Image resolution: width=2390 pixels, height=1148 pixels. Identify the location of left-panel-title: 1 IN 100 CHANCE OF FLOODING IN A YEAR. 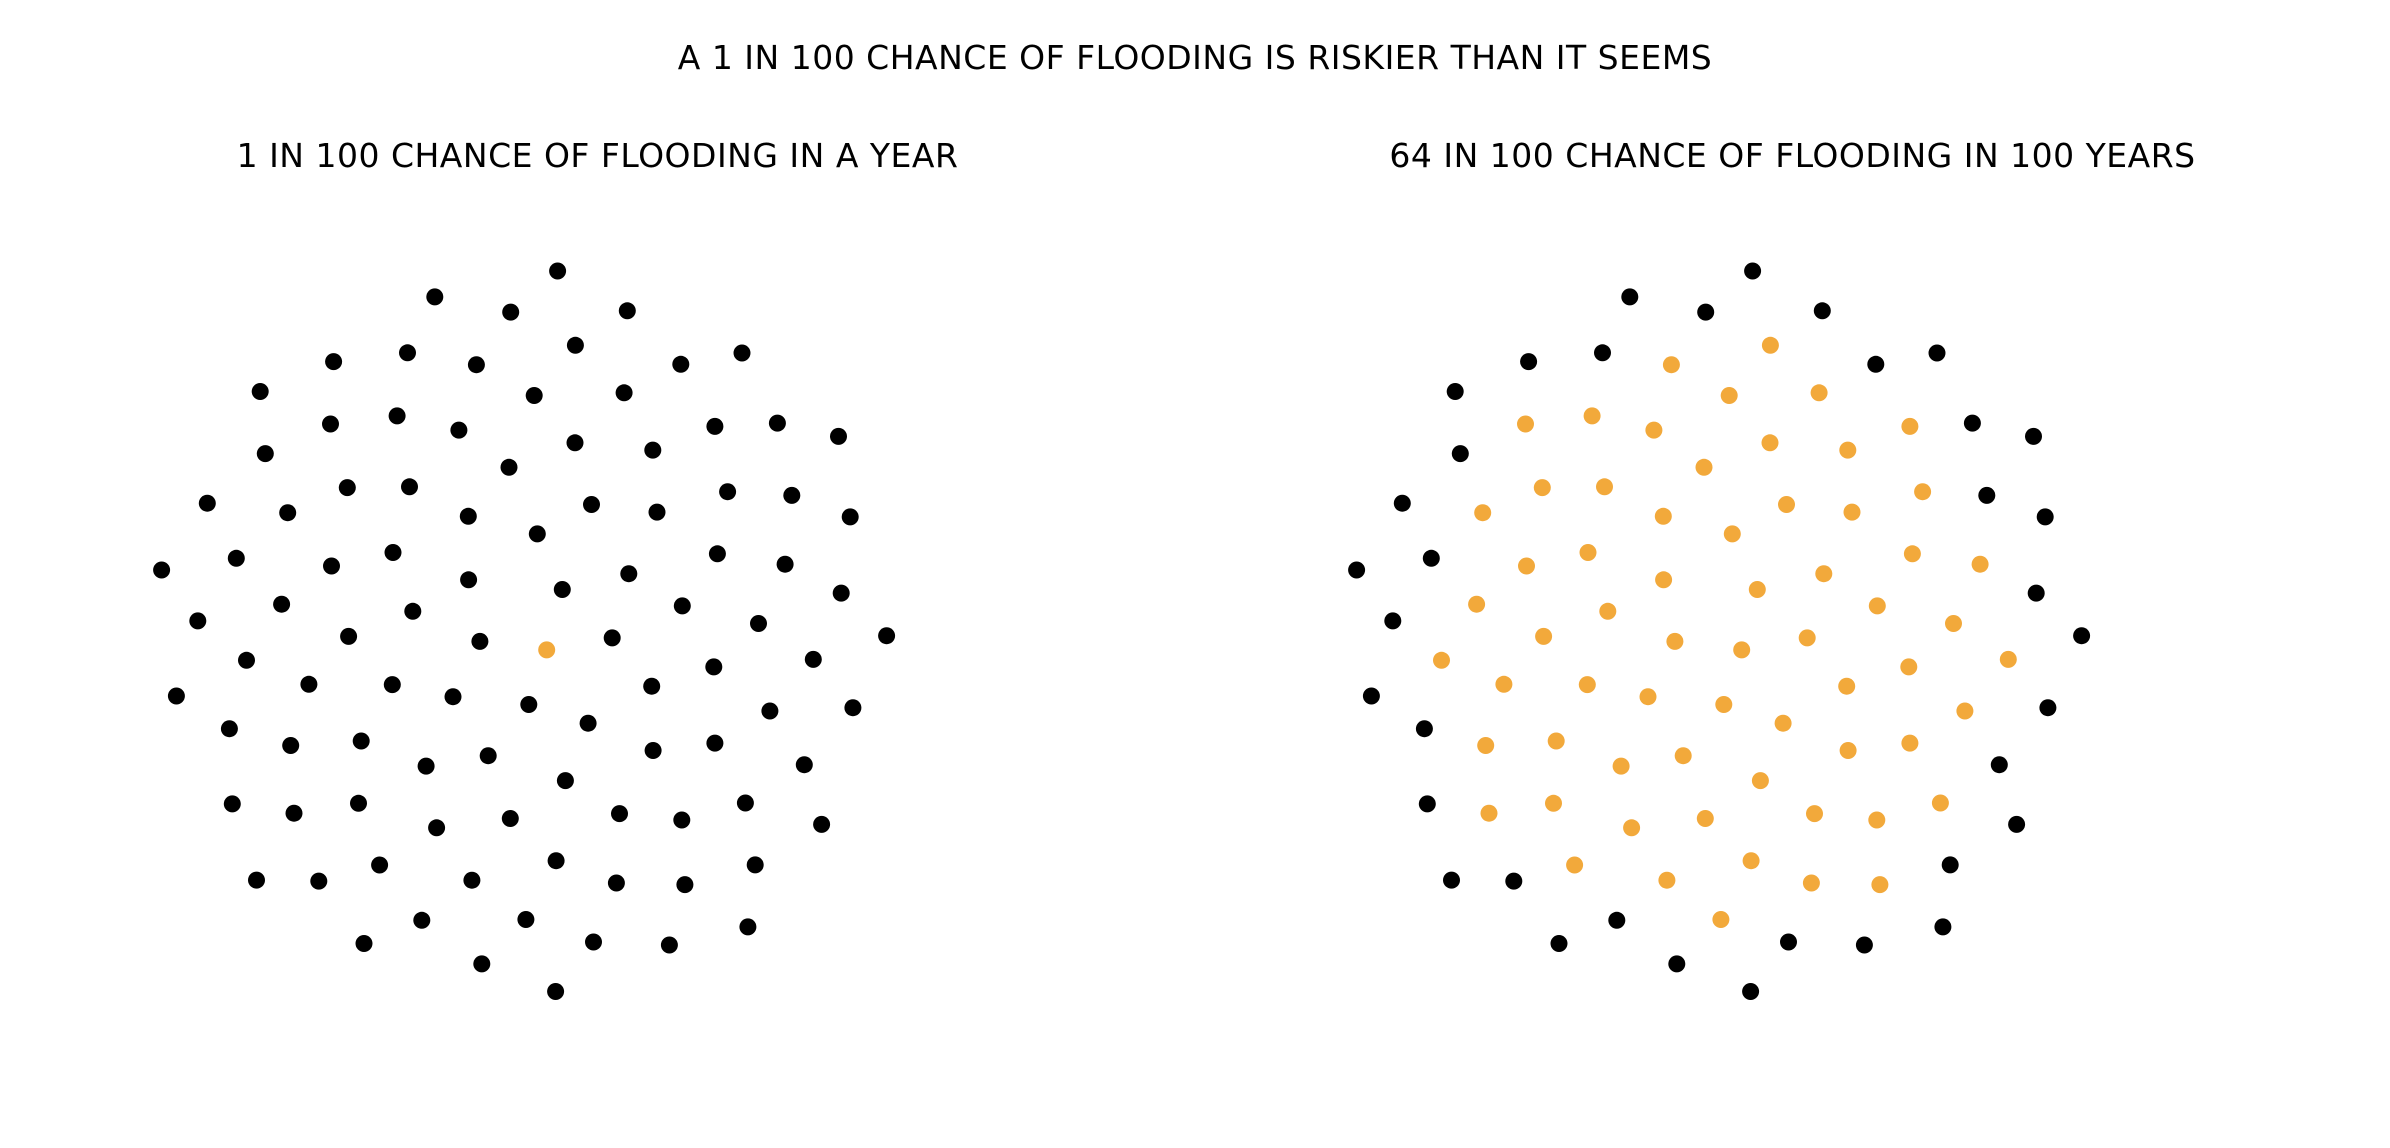
(597, 155).